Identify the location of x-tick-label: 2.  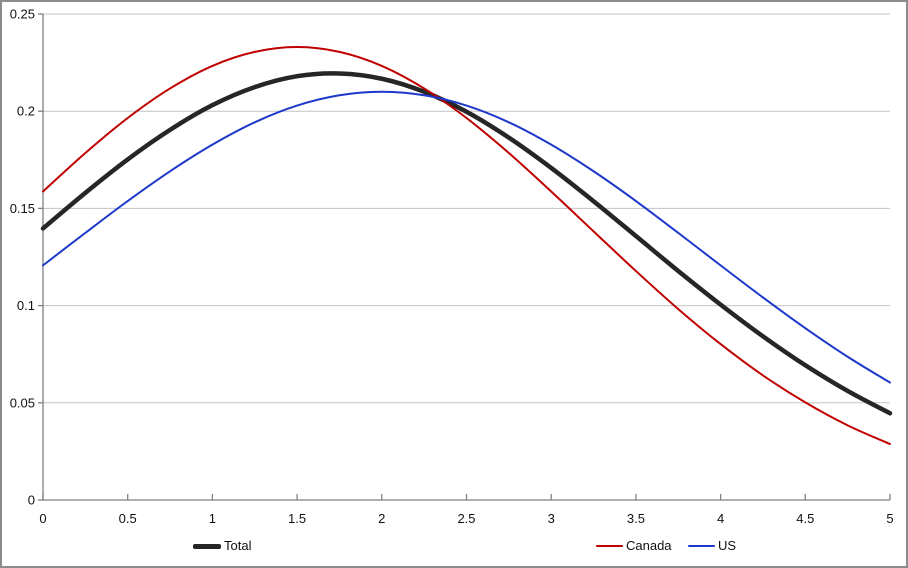
(381, 518).